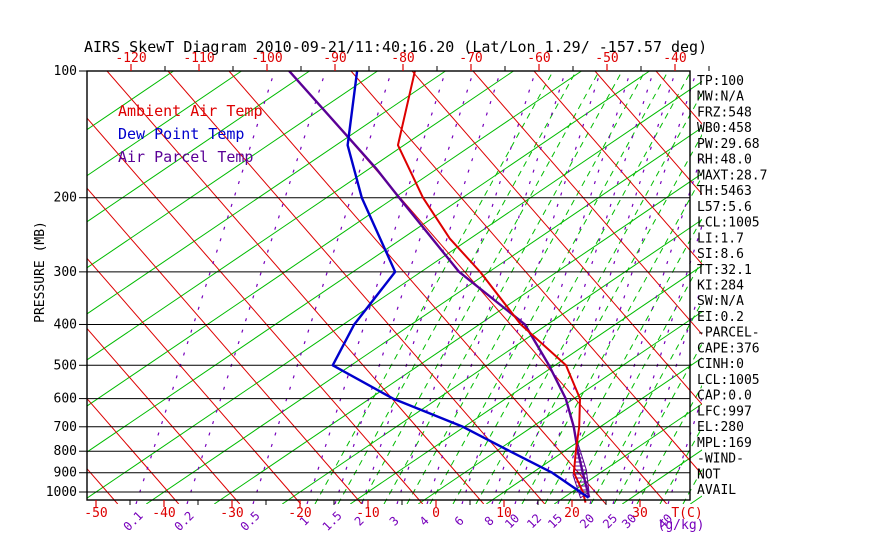  Describe the element at coordinates (198, 58) in the screenshot. I see `temp-tick-label-top: -110` at that location.